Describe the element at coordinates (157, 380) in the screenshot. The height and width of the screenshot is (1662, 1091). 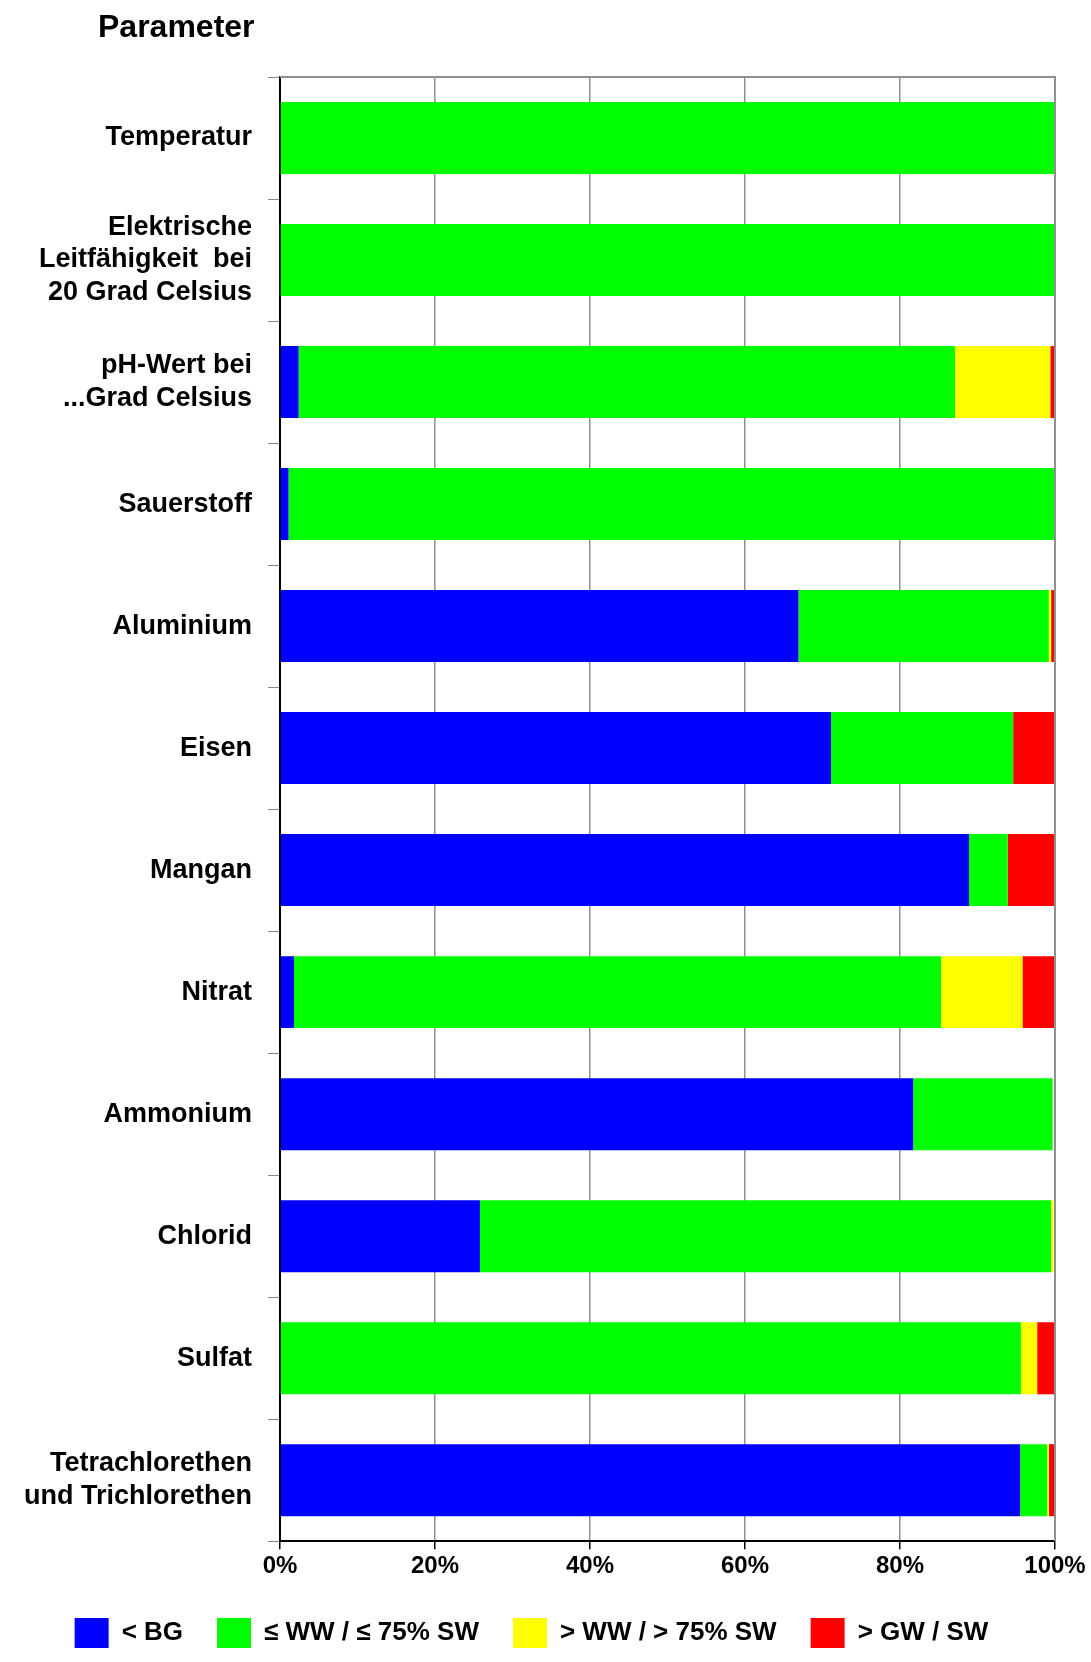
I see `y-tick-label: pH-Wert bei ...Grad Celsius` at that location.